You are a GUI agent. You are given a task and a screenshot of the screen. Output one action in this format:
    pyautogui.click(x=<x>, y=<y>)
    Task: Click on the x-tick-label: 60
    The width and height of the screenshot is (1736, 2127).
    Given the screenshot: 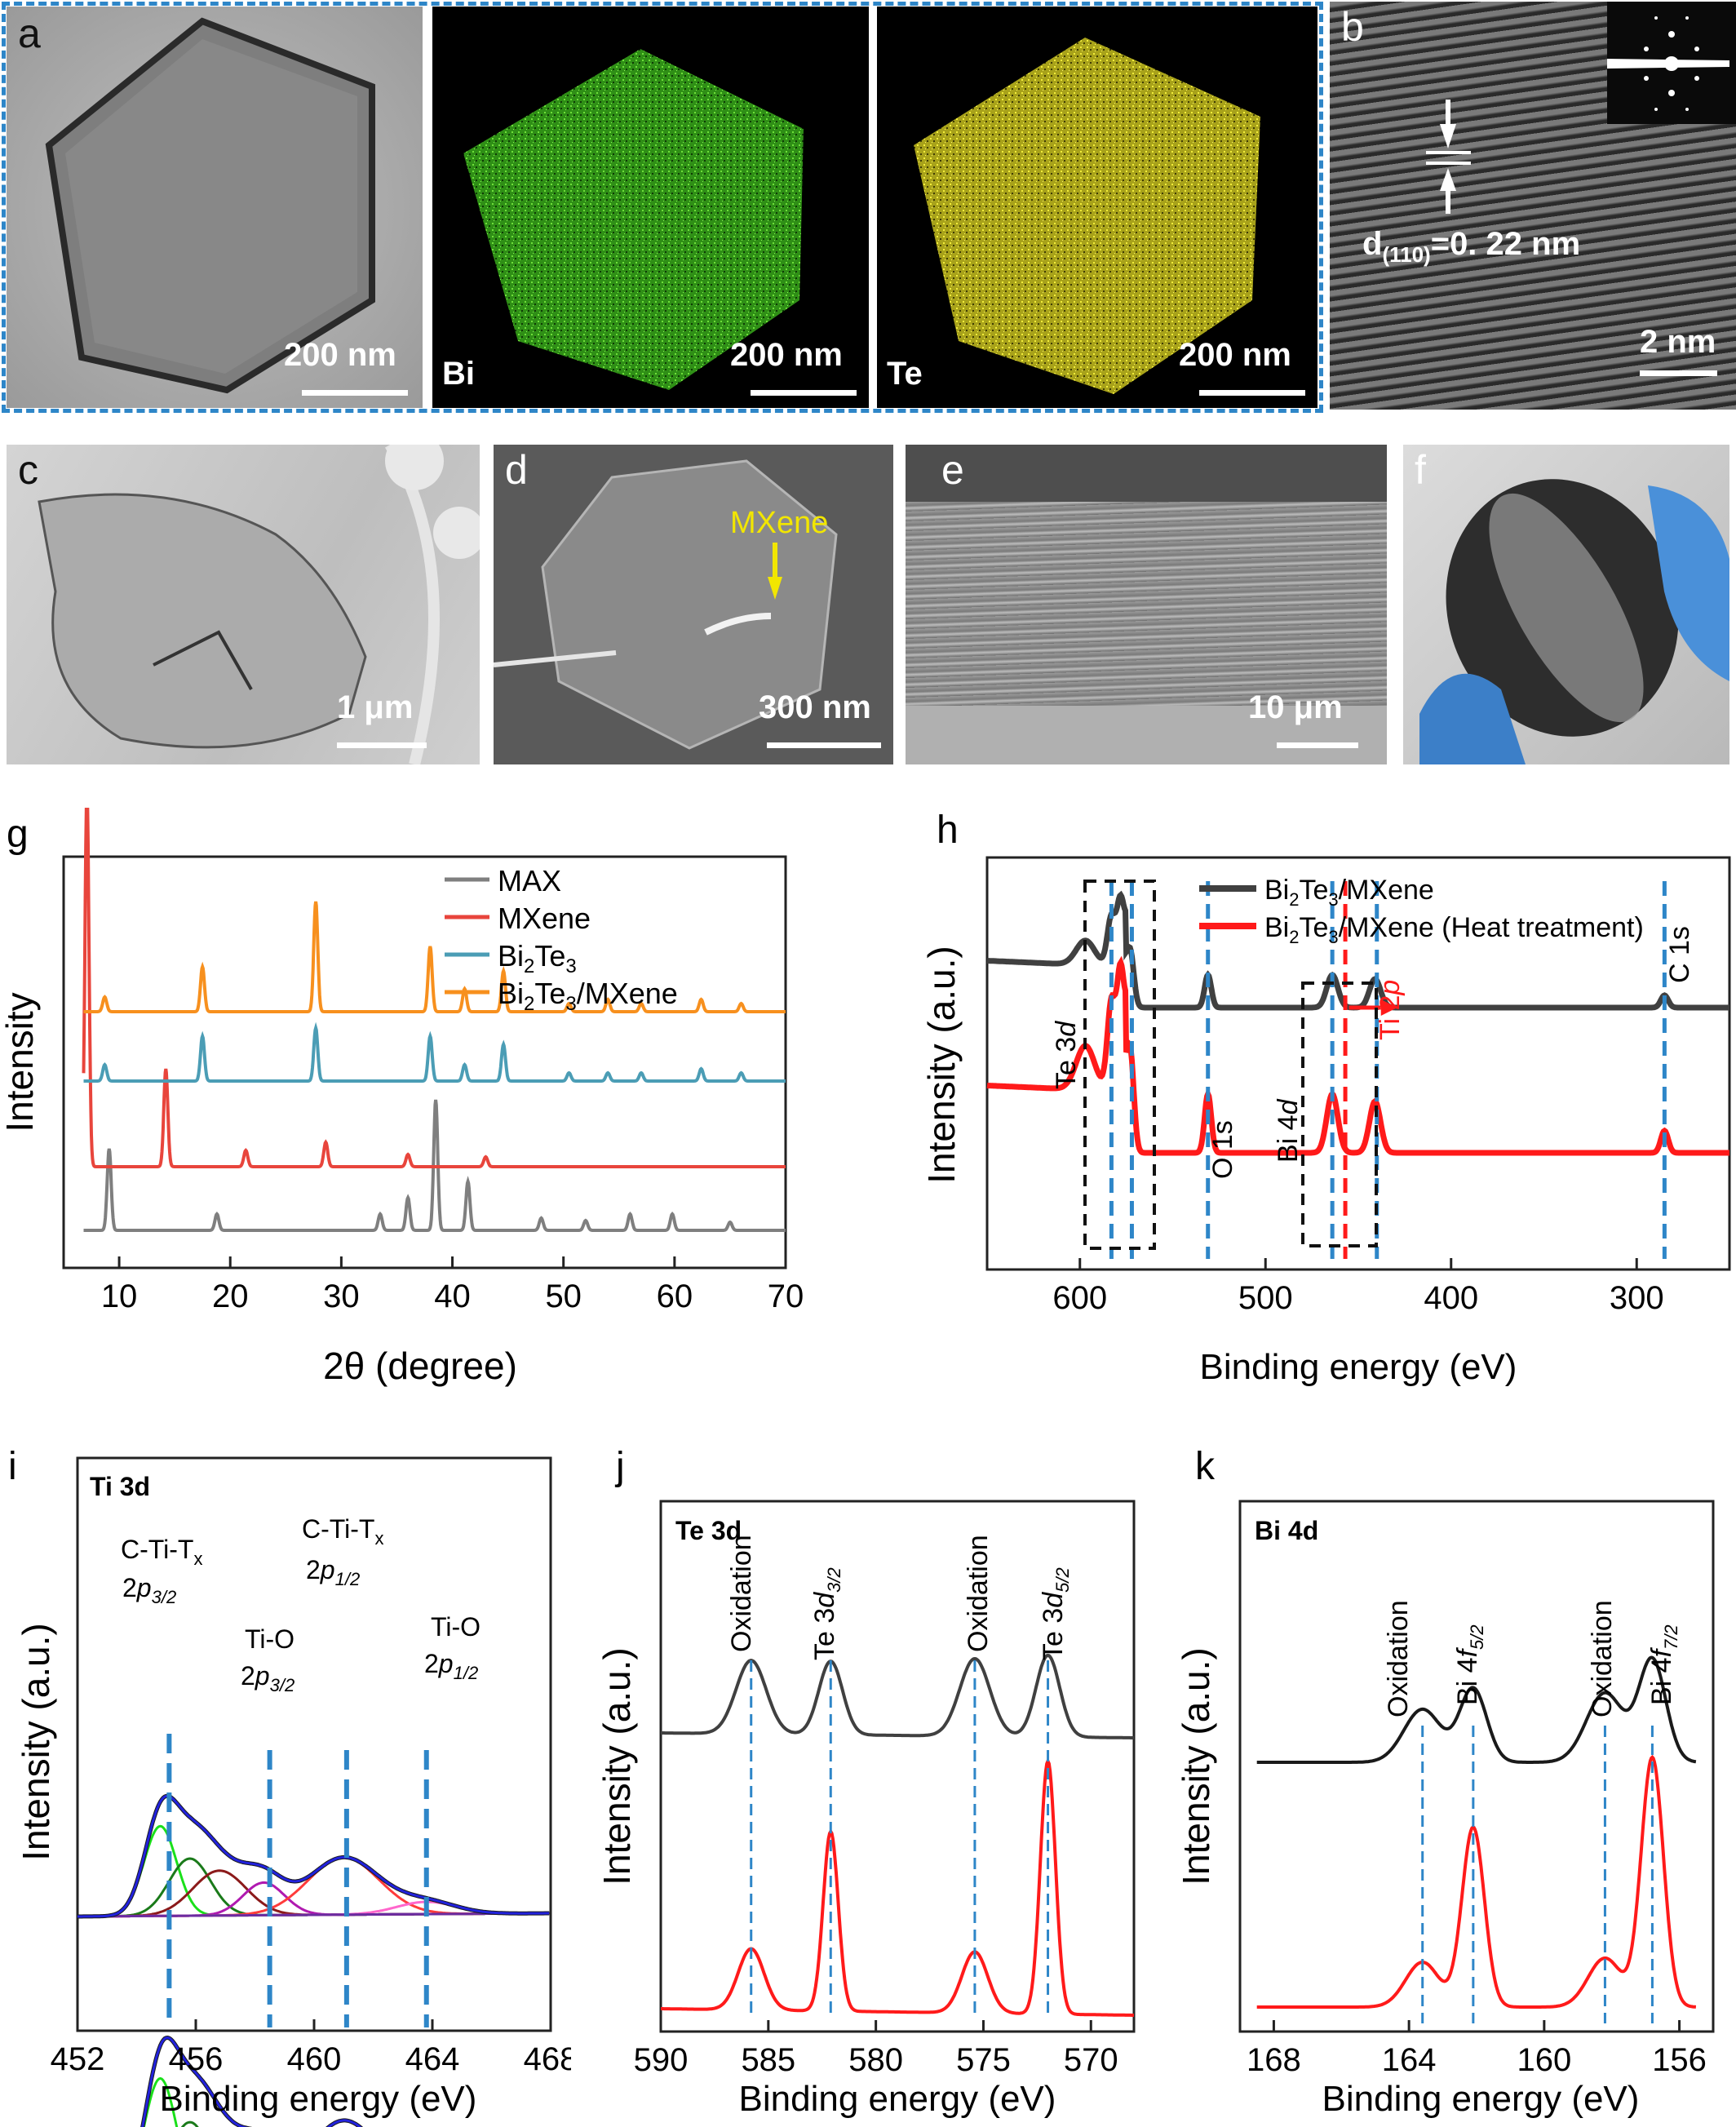 What is the action you would take?
    pyautogui.click(x=675, y=1296)
    